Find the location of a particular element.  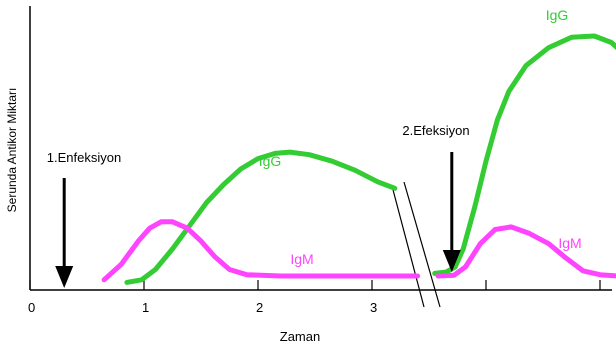

infection-label: 1.Enfeksiyon is located at coordinates (84, 157).